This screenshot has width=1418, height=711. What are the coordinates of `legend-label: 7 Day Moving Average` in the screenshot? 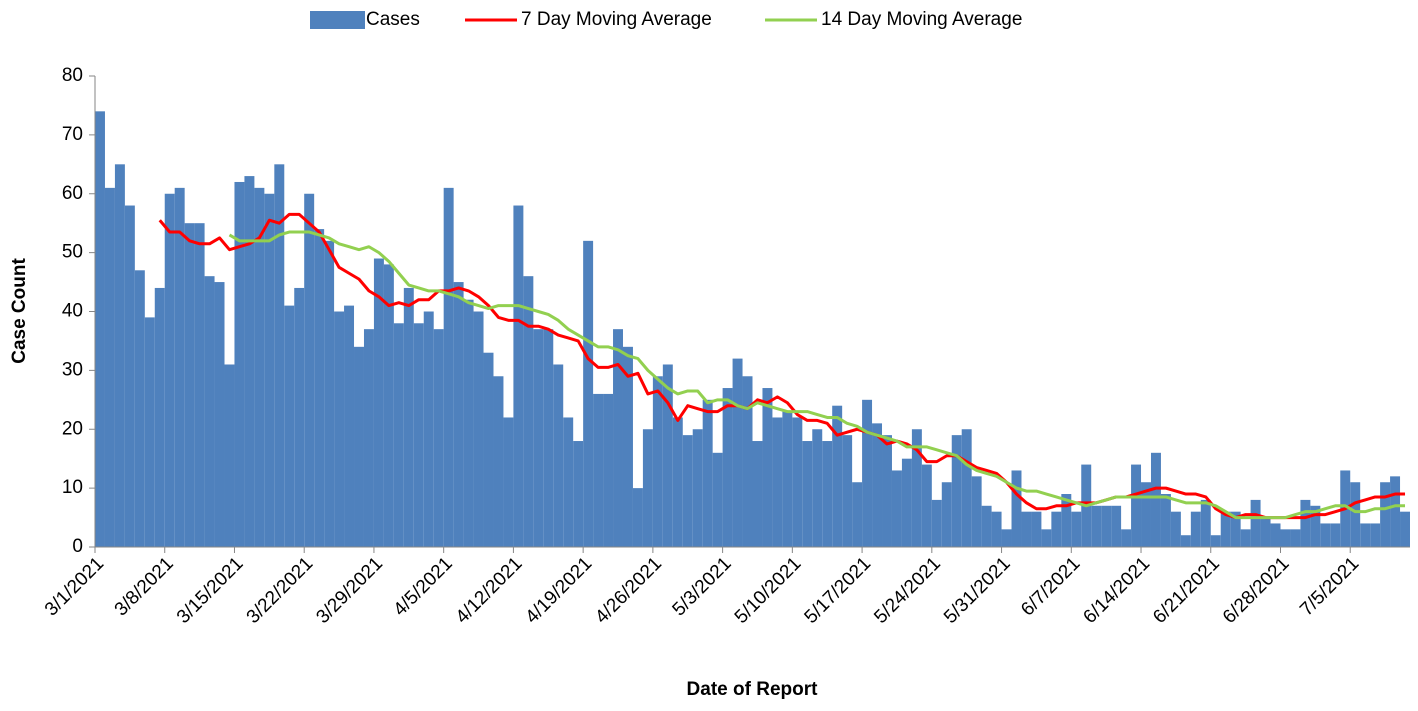 It's located at (616, 19).